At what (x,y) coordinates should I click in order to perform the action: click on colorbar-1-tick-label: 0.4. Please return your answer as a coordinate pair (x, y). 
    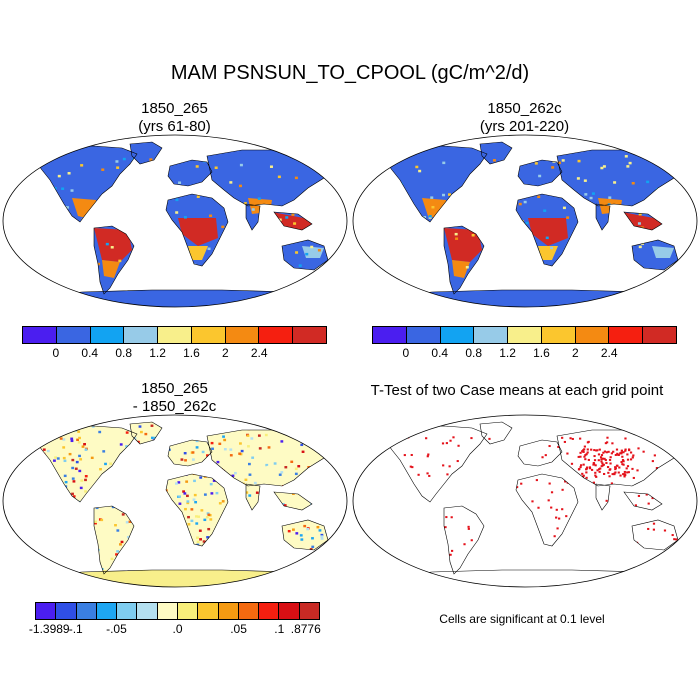
    Looking at the image, I should click on (90, 353).